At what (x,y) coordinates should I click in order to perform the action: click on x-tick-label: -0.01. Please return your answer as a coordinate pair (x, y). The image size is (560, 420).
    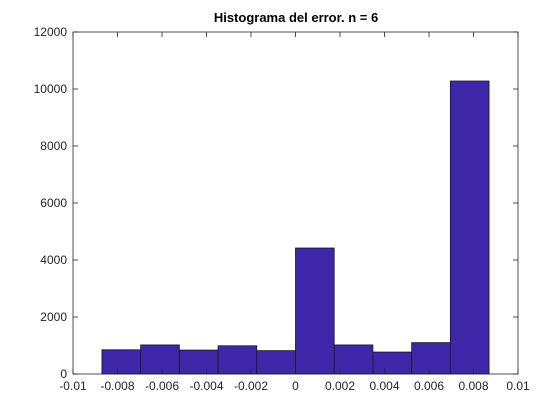
    Looking at the image, I should click on (73, 386).